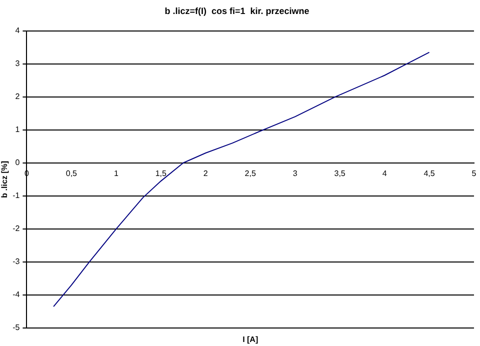 This screenshot has width=480, height=346. What do you see at coordinates (430, 173) in the screenshot?
I see `x-tick-label: 4,5` at bounding box center [430, 173].